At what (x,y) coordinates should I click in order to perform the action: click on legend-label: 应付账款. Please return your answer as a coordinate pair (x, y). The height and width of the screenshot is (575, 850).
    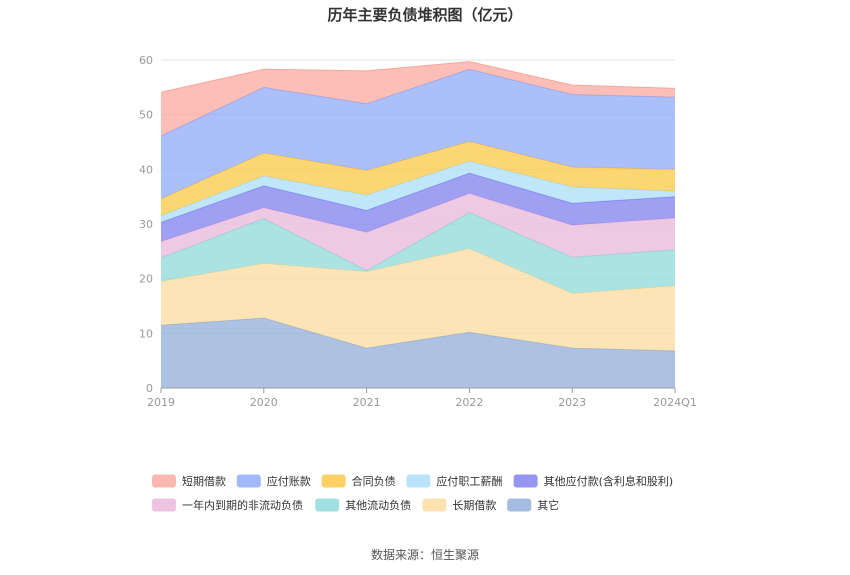
    Looking at the image, I should click on (289, 481).